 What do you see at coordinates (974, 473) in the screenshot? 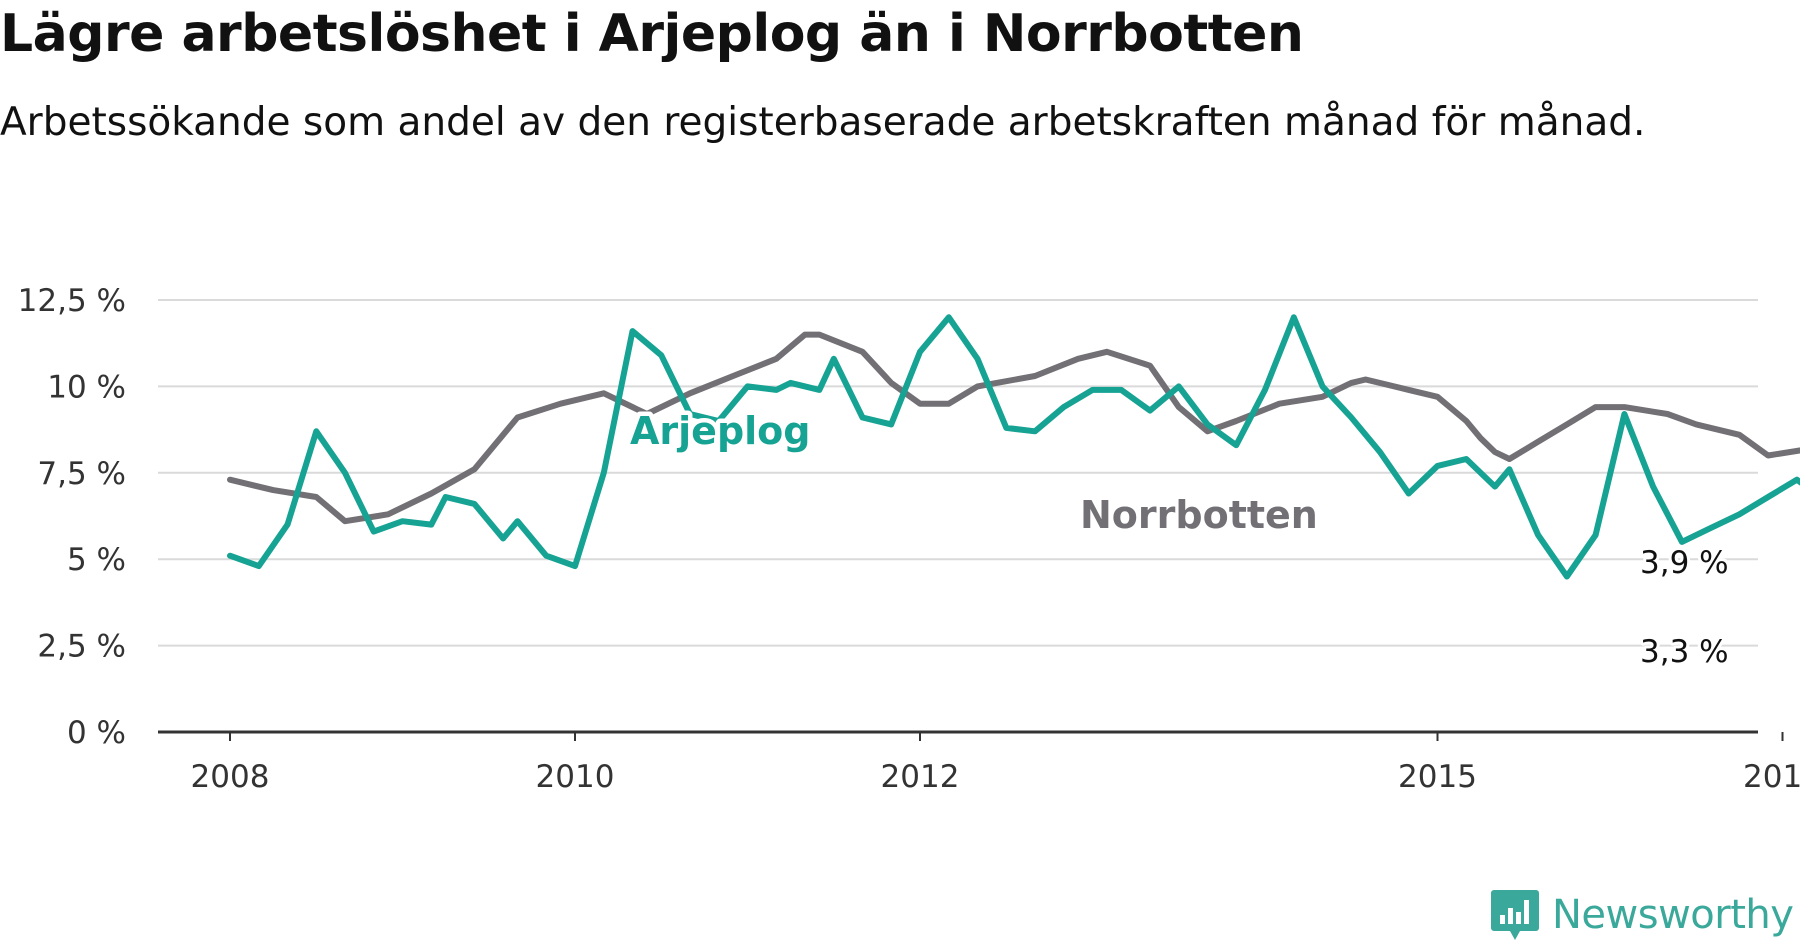
I see `series-labels: Norrbotten Arjeplog` at bounding box center [974, 473].